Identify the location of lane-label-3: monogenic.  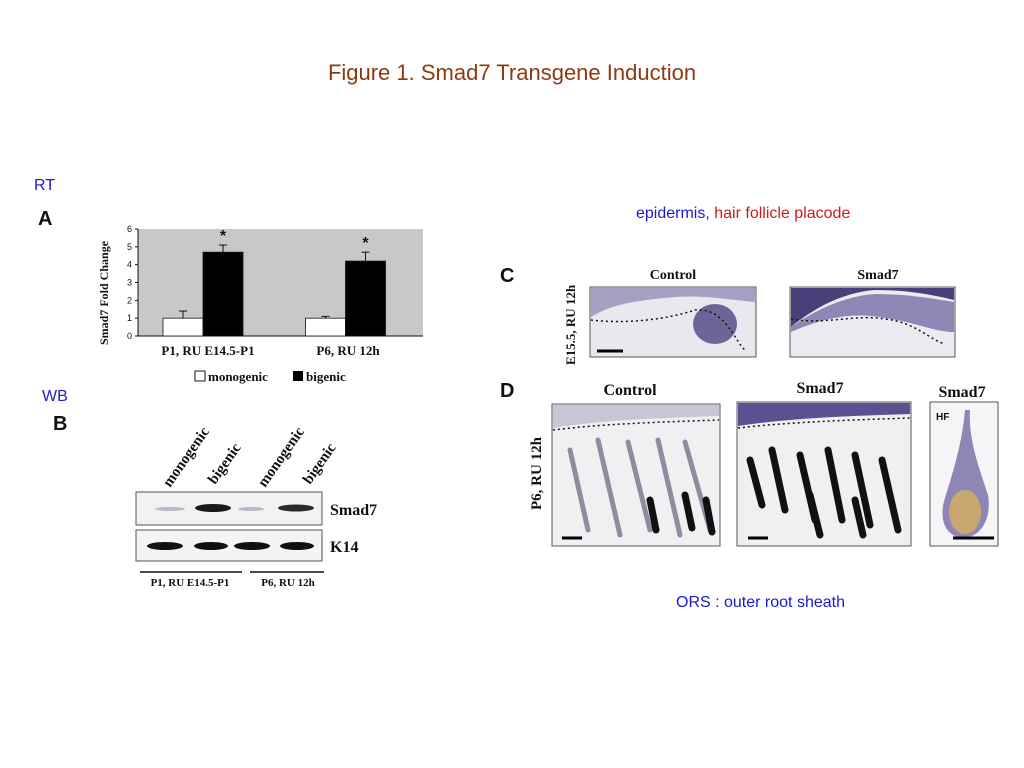
(281, 457).